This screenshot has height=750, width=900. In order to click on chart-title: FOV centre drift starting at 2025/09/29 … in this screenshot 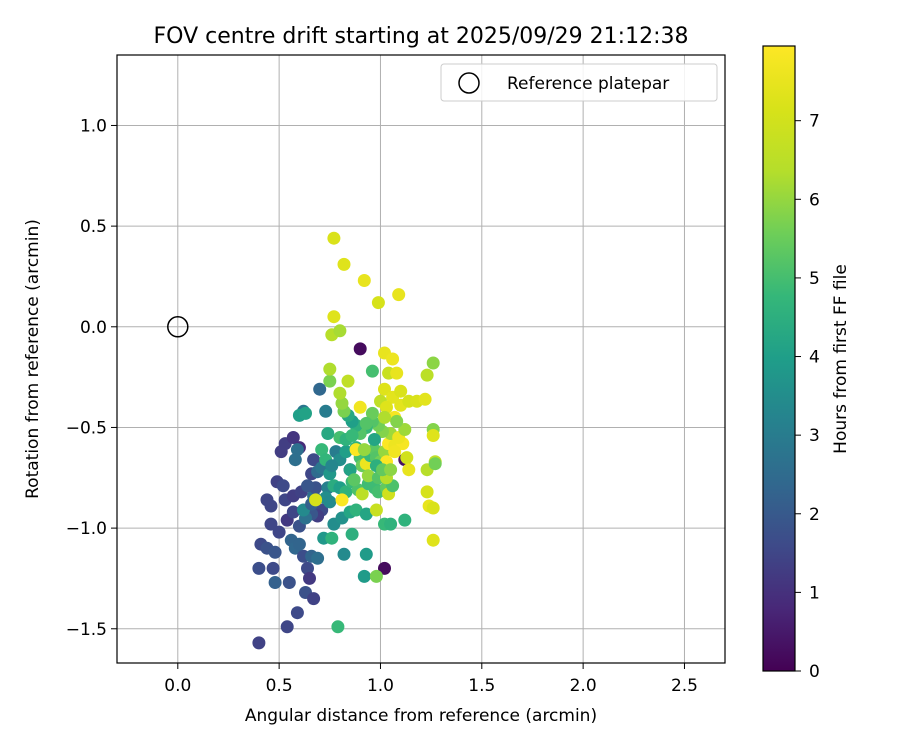, I will do `click(421, 36)`.